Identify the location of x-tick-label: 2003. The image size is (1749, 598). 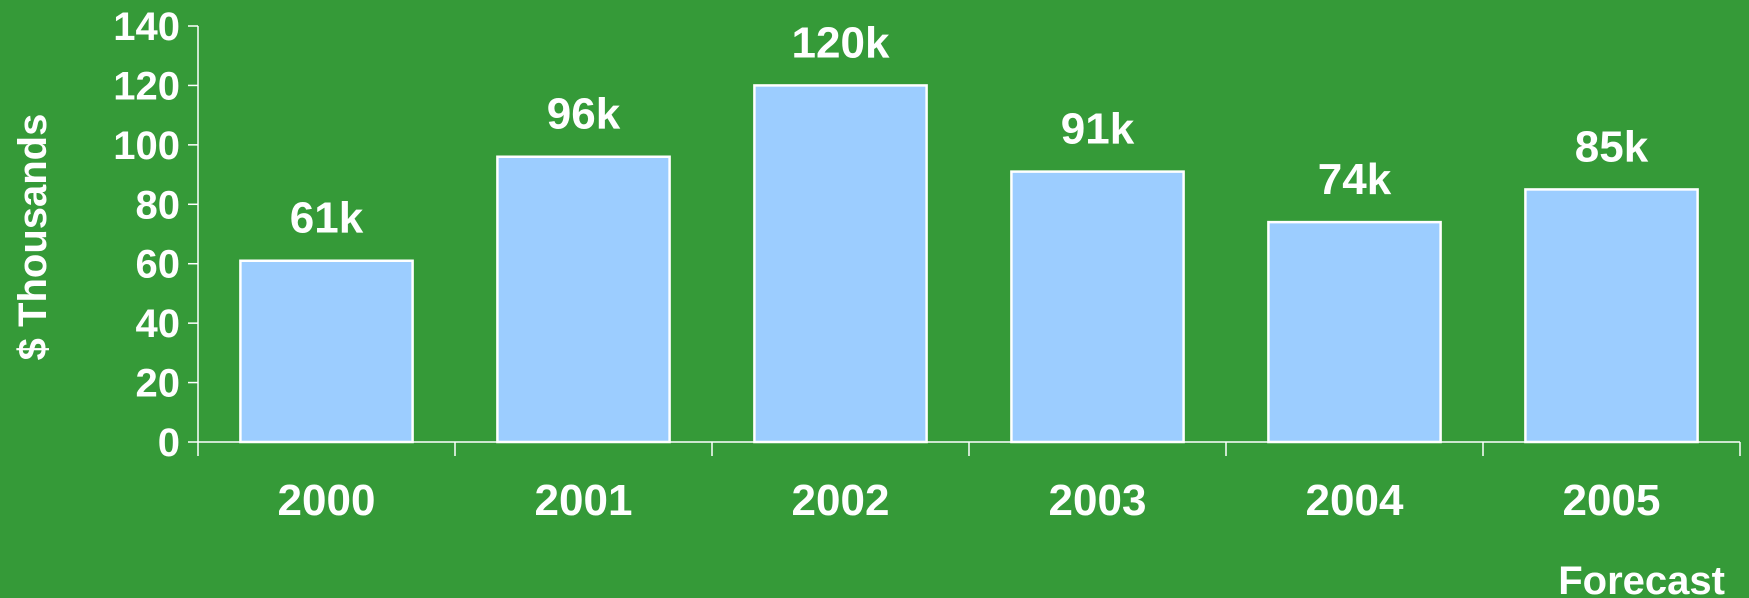
(1098, 500).